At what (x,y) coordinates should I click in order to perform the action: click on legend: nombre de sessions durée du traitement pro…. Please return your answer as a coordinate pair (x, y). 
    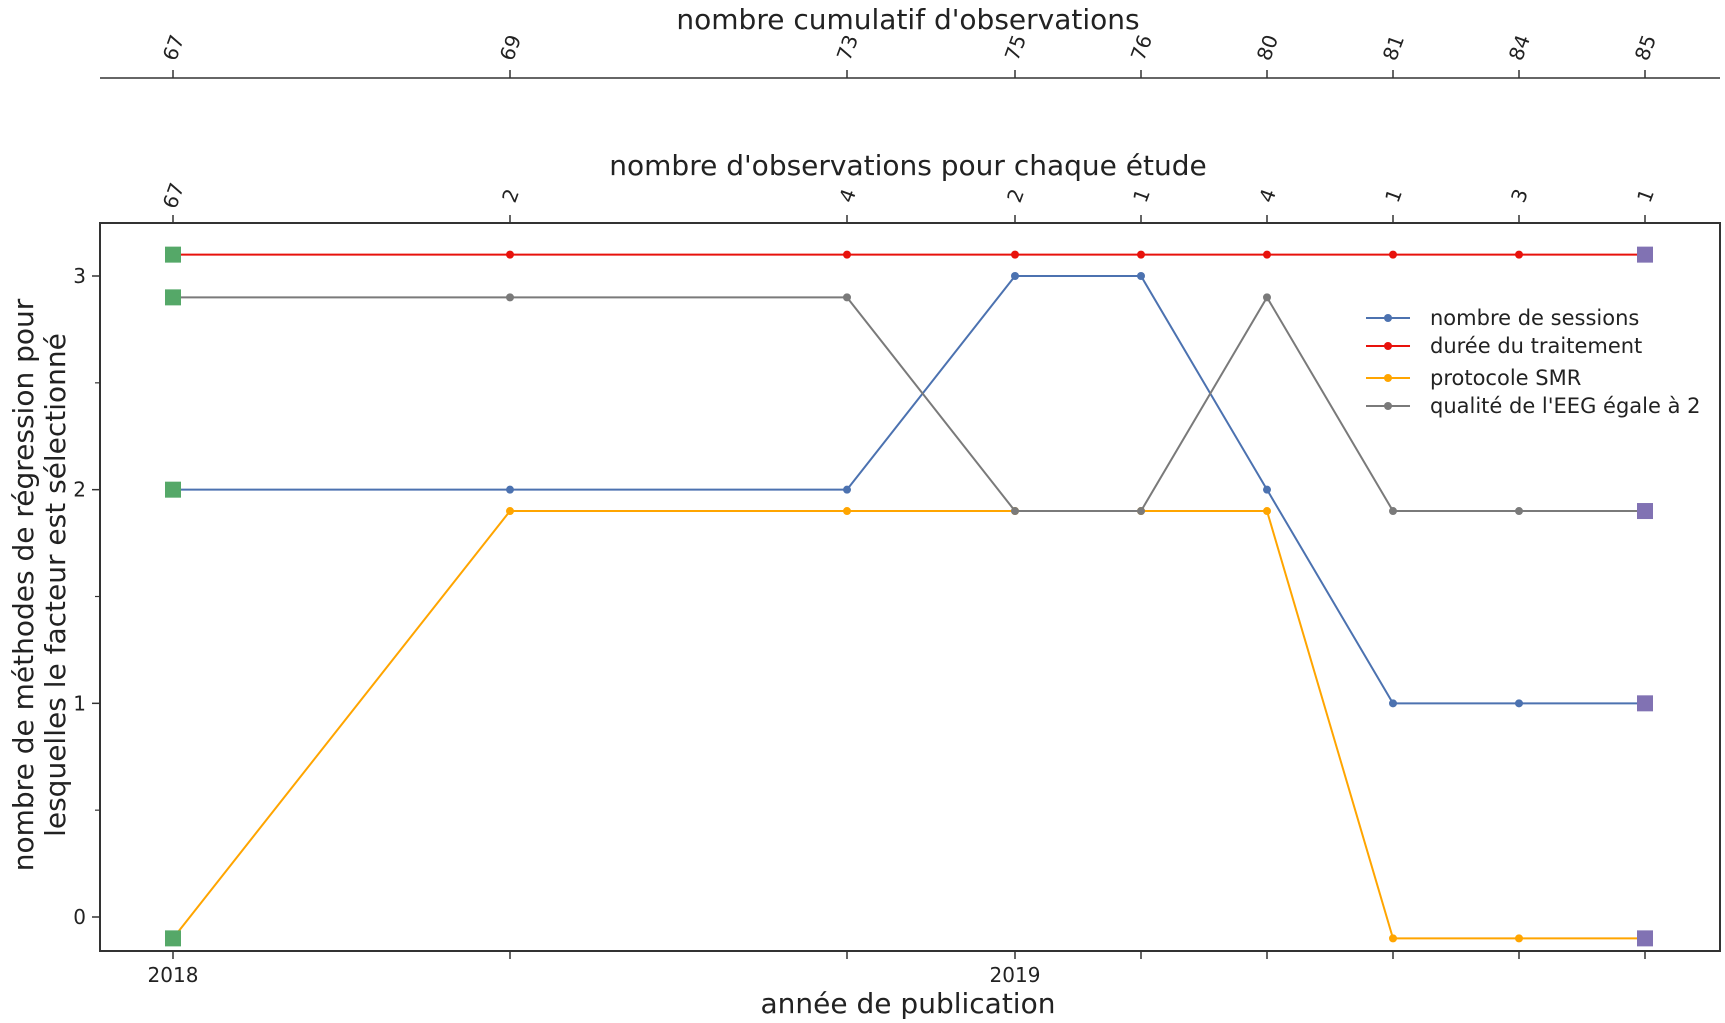
    Looking at the image, I should click on (1533, 362).